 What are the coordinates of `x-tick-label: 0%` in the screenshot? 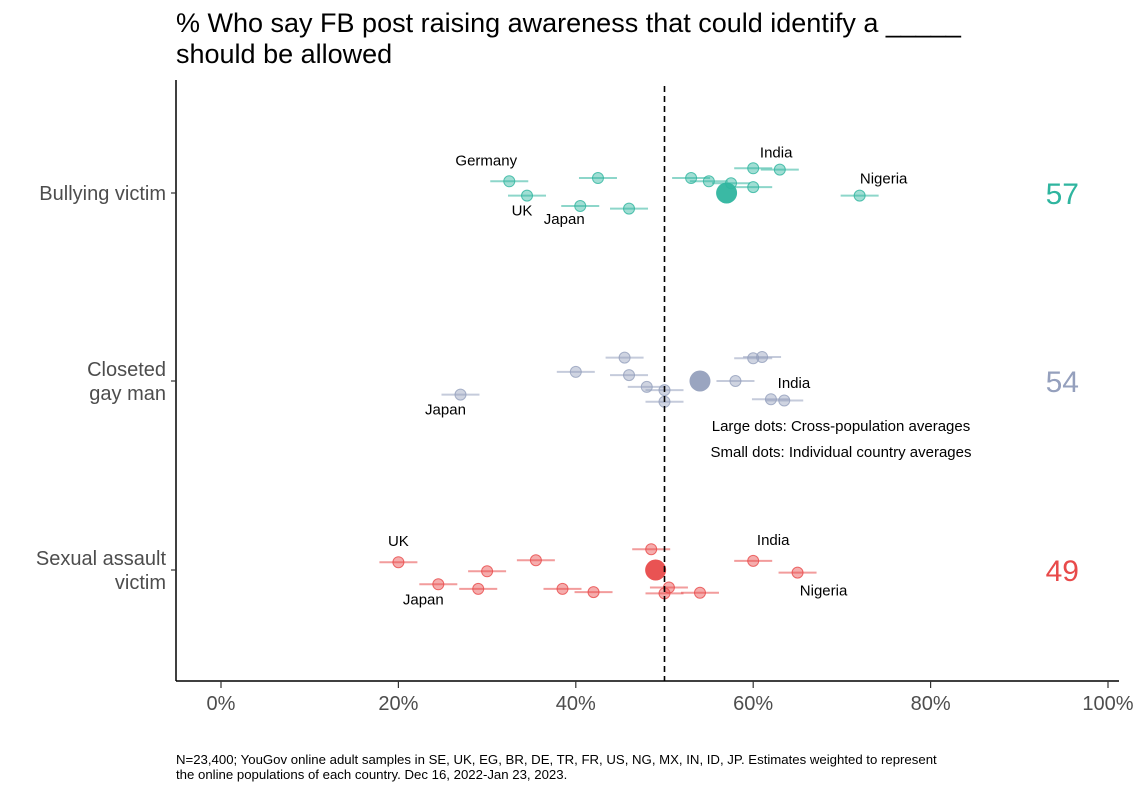 It's located at (221, 704).